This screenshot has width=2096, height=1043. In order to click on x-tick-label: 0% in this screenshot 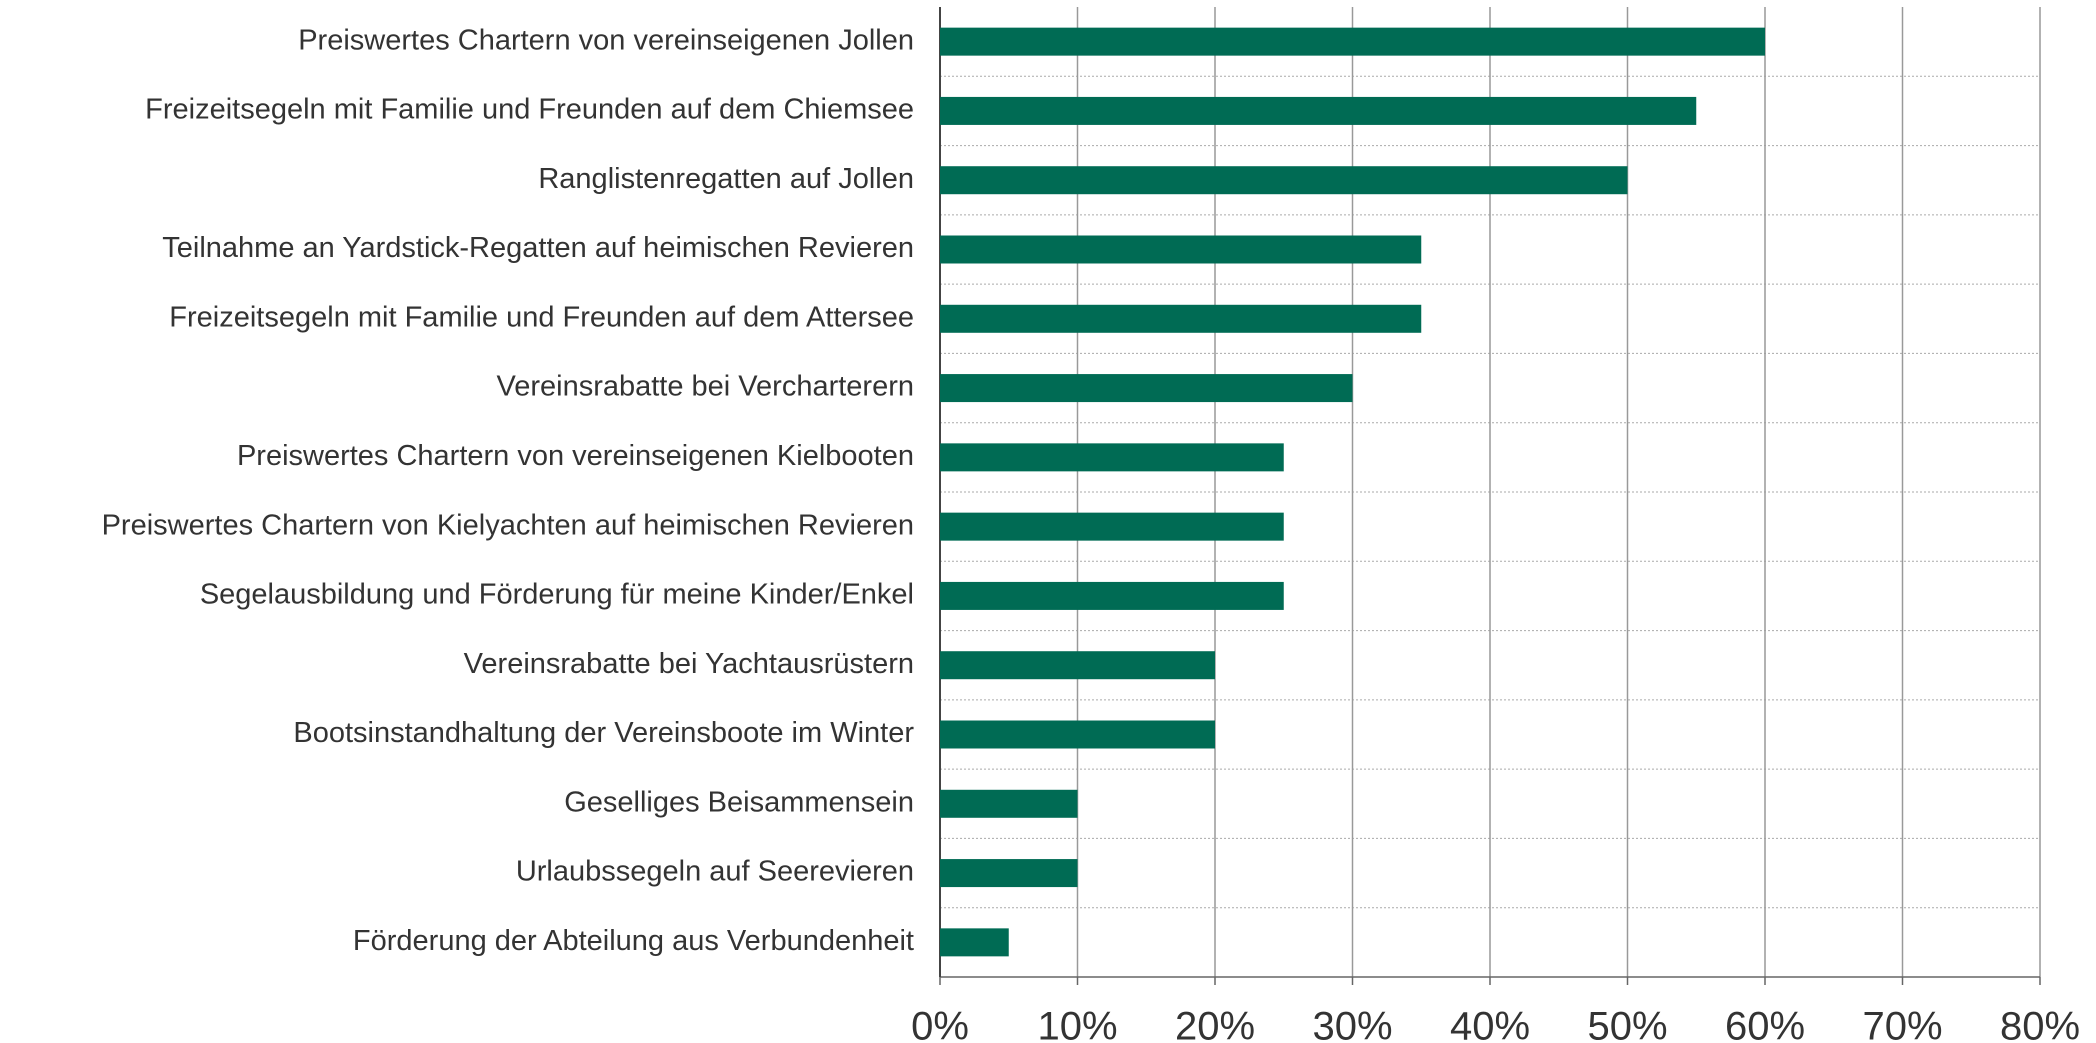, I will do `click(940, 1024)`.